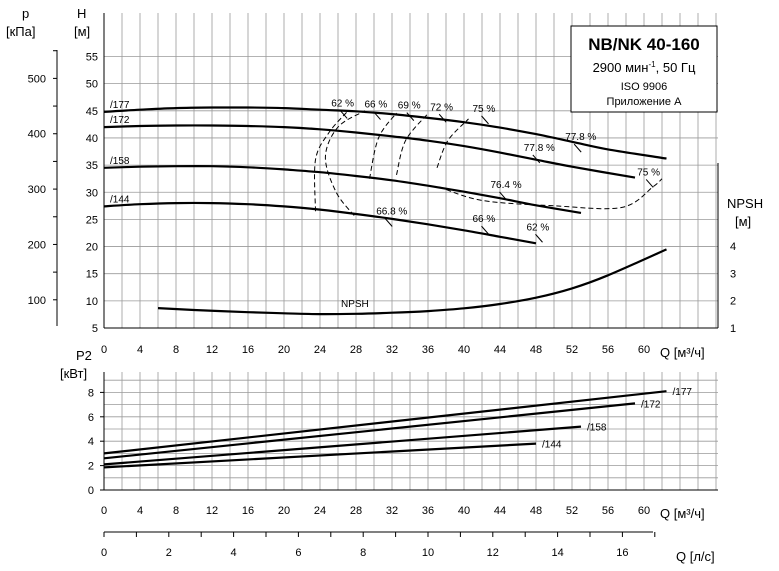 Image resolution: width=779 pixels, height=571 pixels. What do you see at coordinates (683, 392) in the screenshot?
I see `power-curve-label: /177` at bounding box center [683, 392].